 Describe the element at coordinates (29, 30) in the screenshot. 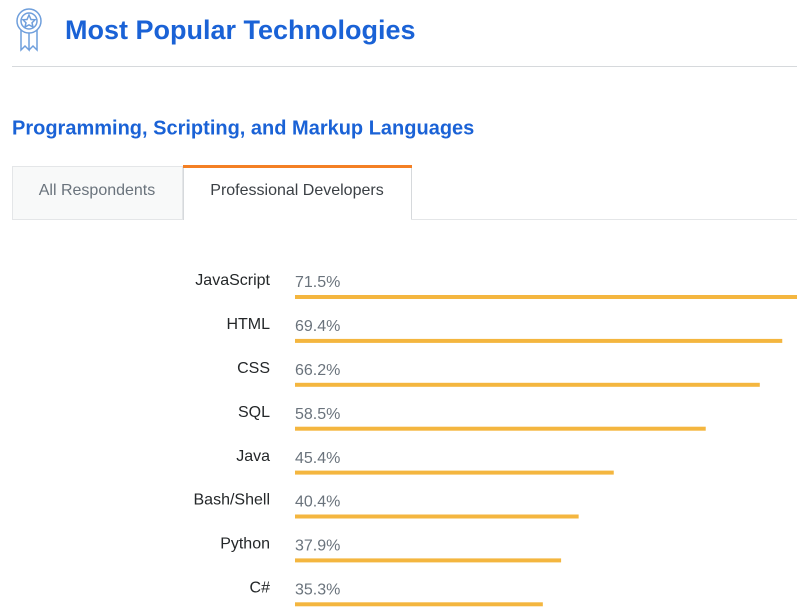

I see `badge-icon` at that location.